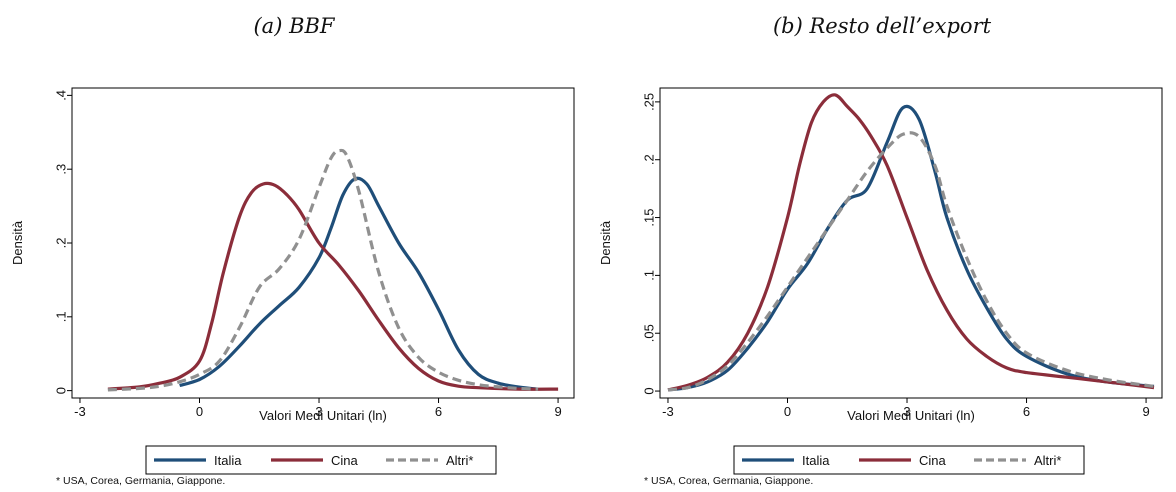 The width and height of the screenshot is (1176, 492). I want to click on y-tick-label: .3, so click(60, 169).